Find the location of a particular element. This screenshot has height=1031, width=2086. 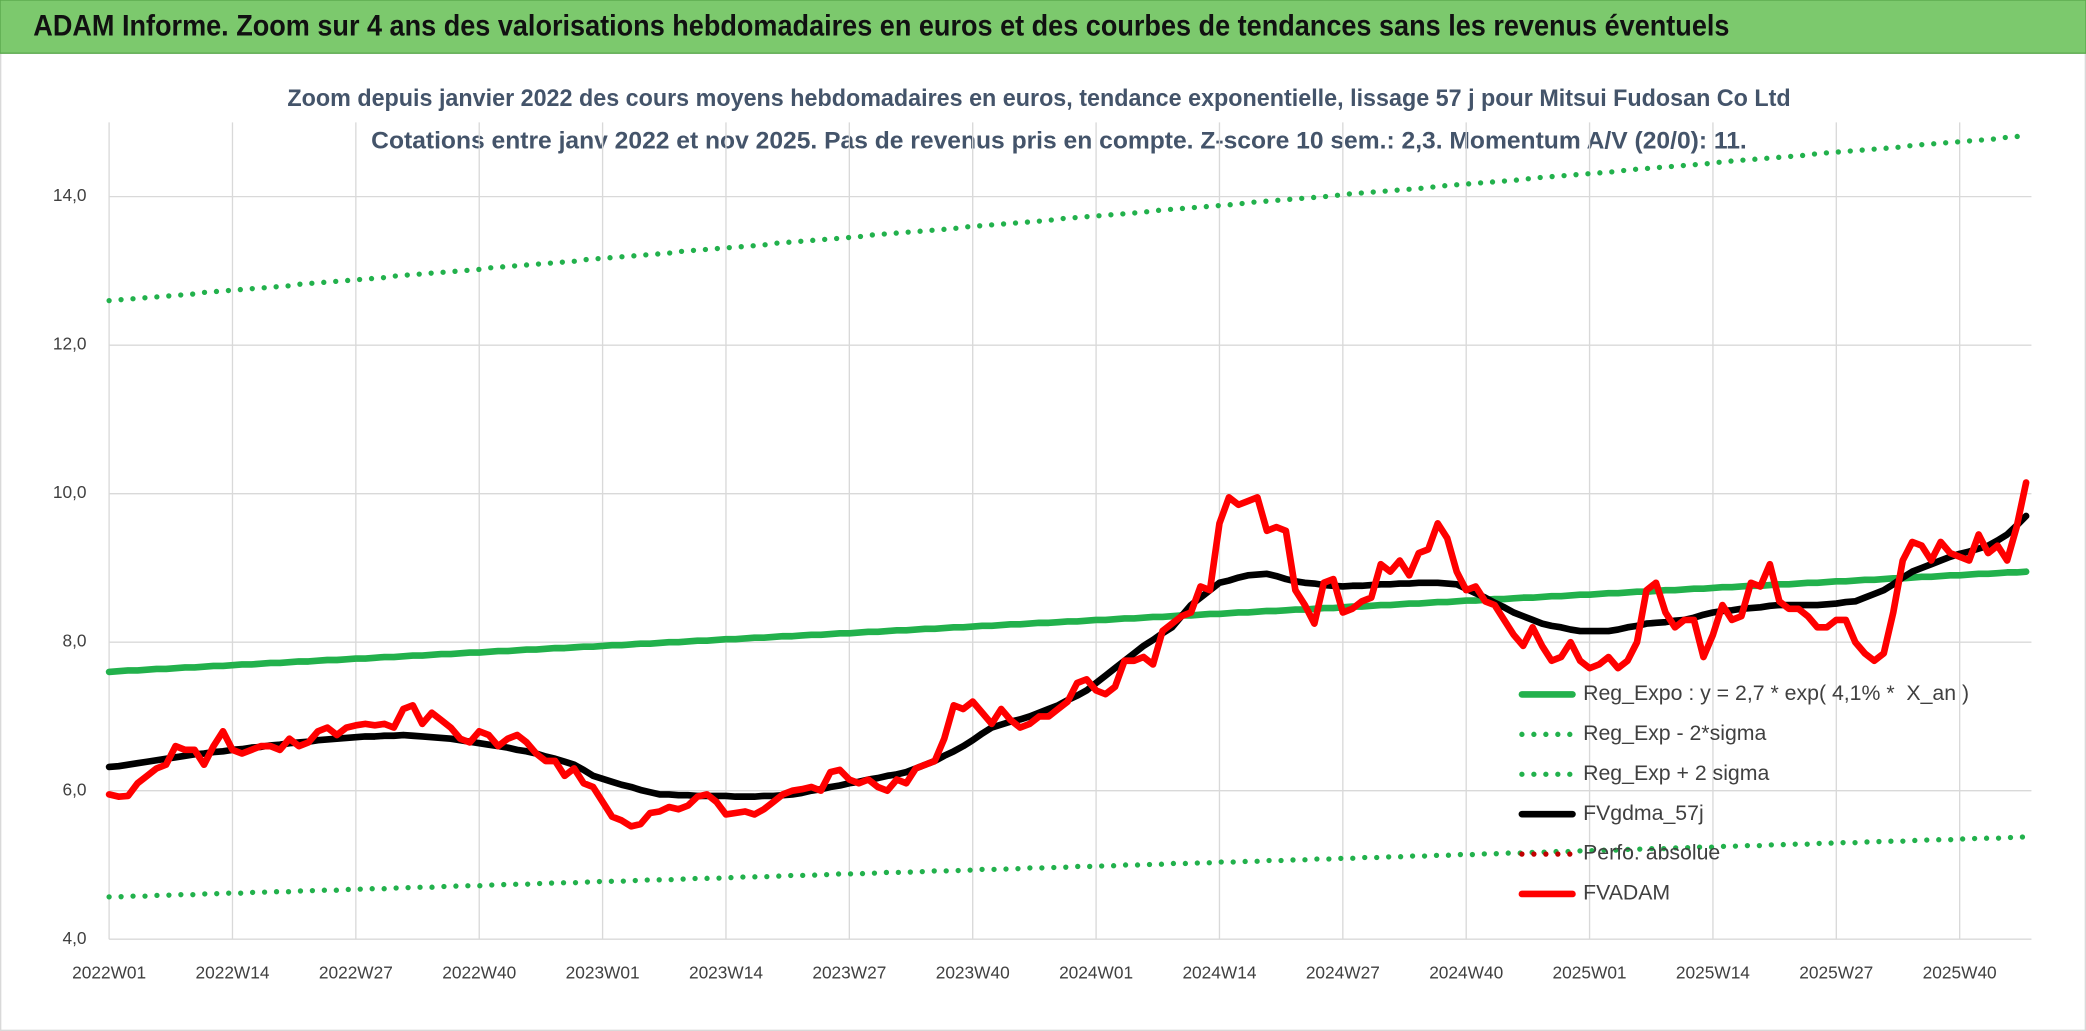

legend-label: Perfo. absolue is located at coordinates (1651, 853).